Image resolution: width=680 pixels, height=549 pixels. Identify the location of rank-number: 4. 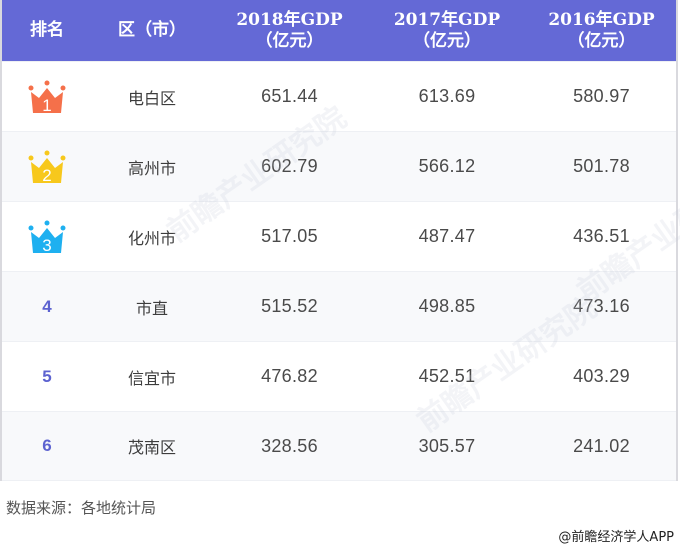
(47, 306).